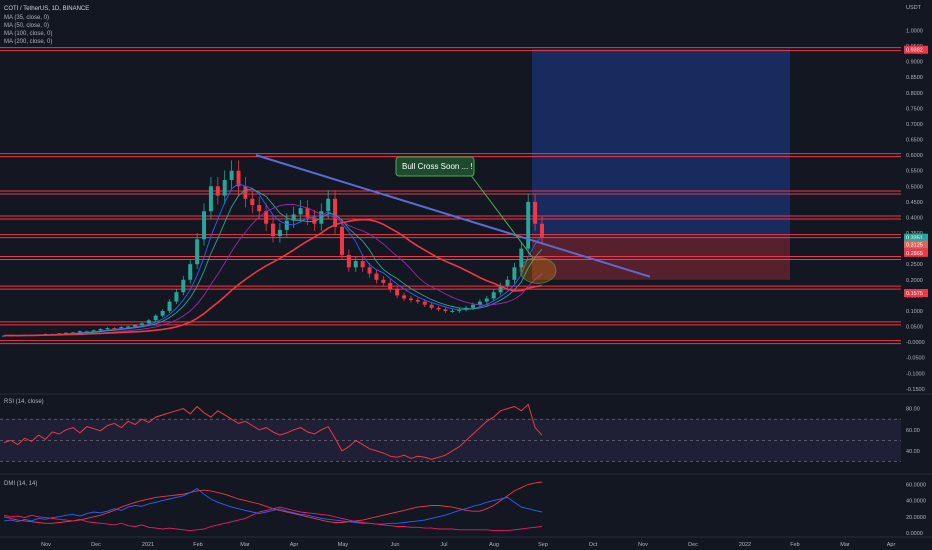  Describe the element at coordinates (914, 187) in the screenshot. I see `price-tick-label: 0.5000` at that location.